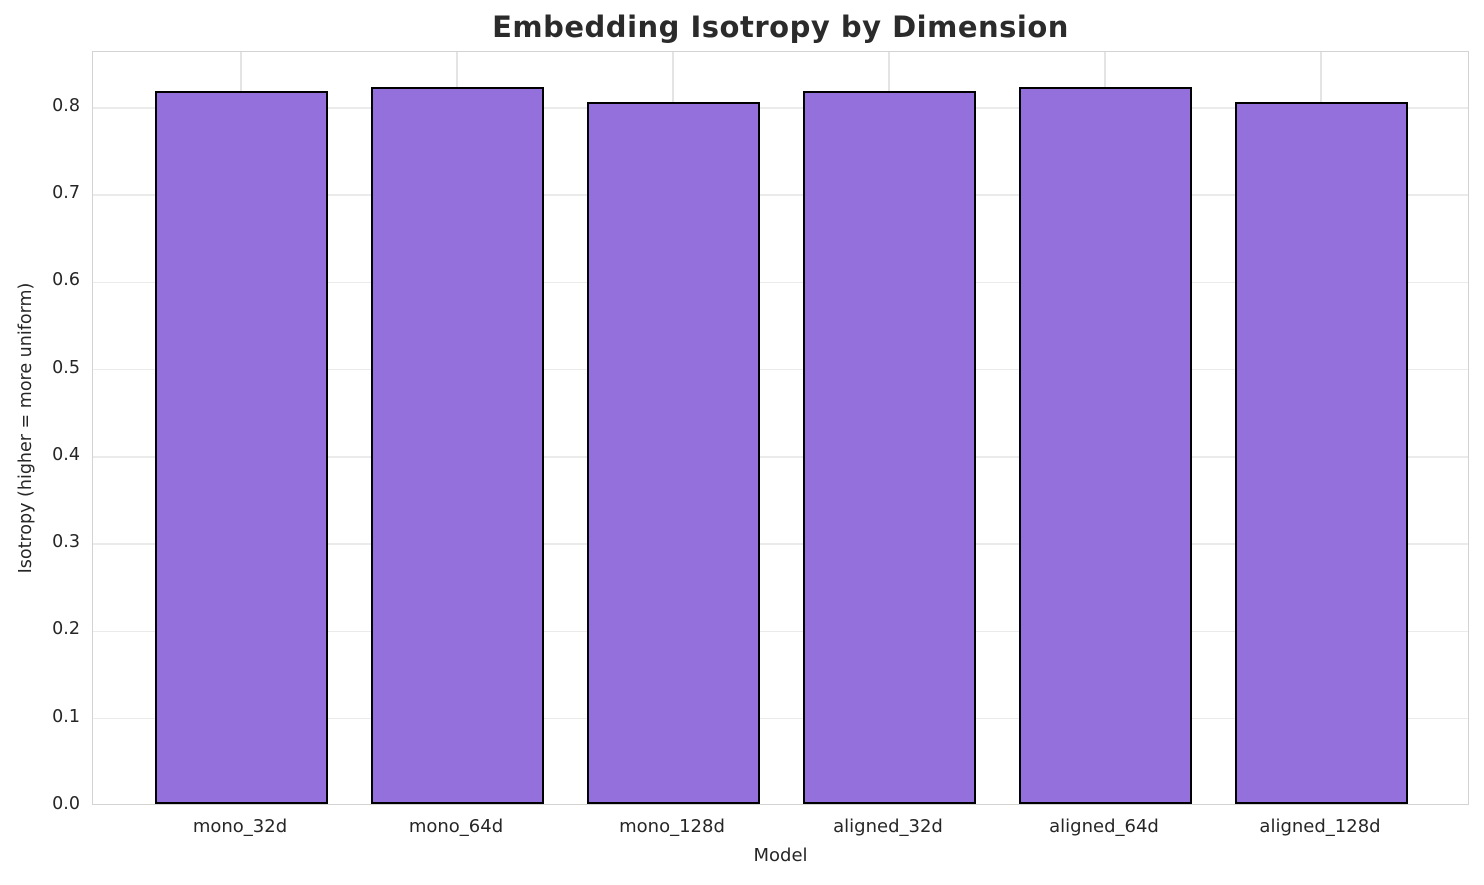  I want to click on bar-aligned_128d, so click(1321, 452).